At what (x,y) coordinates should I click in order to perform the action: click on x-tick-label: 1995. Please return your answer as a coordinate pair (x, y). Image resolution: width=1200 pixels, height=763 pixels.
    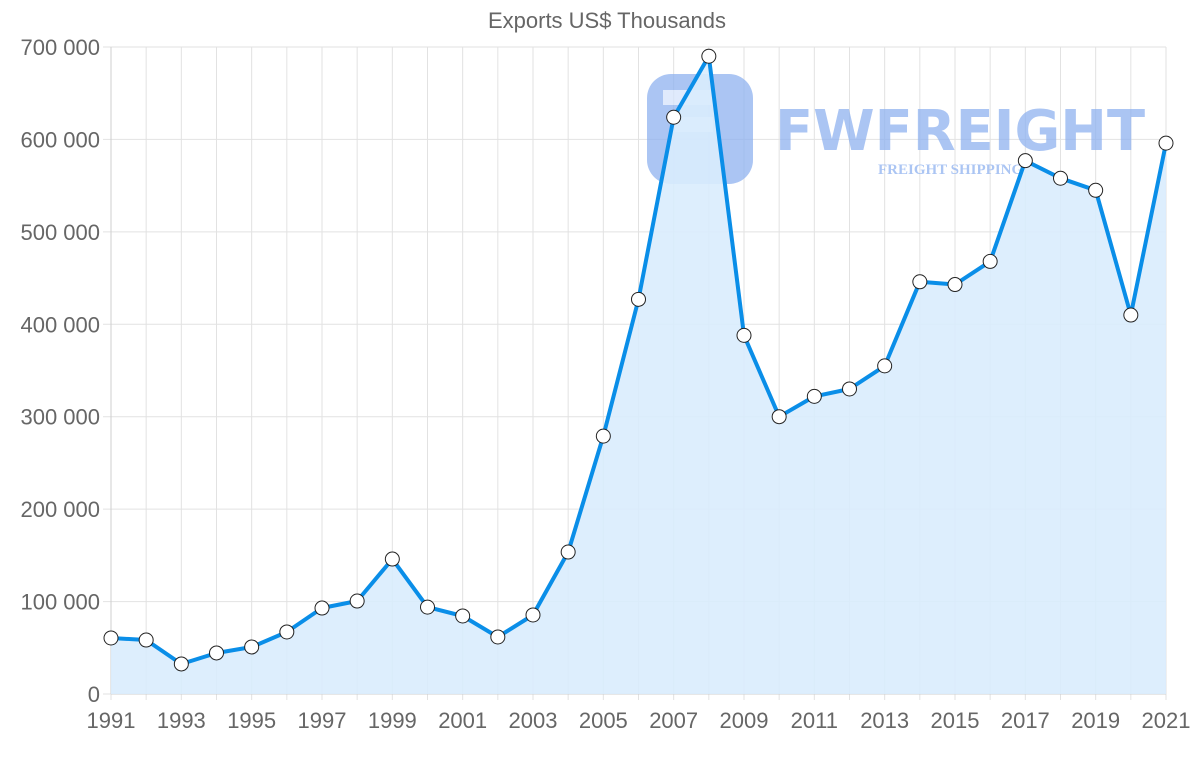
    Looking at the image, I should click on (251, 720).